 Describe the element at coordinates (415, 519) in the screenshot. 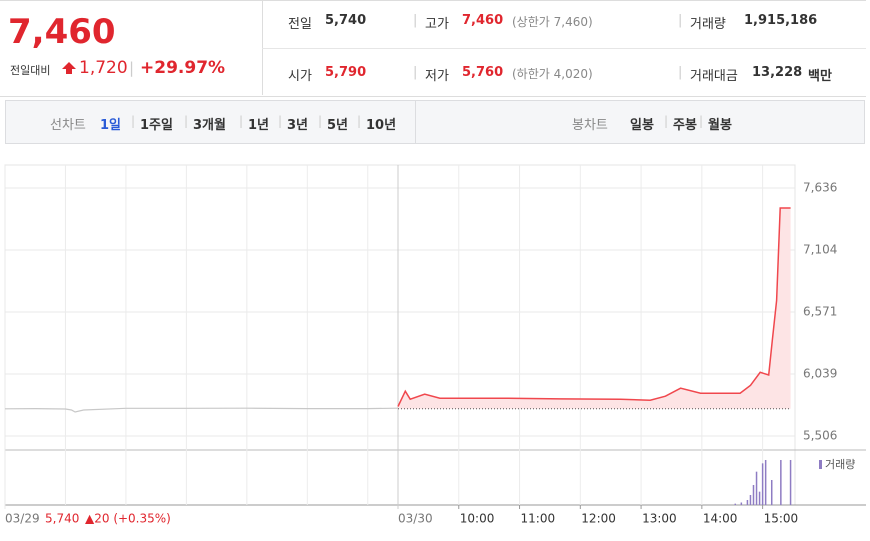

I see `session-date: 03/30` at that location.